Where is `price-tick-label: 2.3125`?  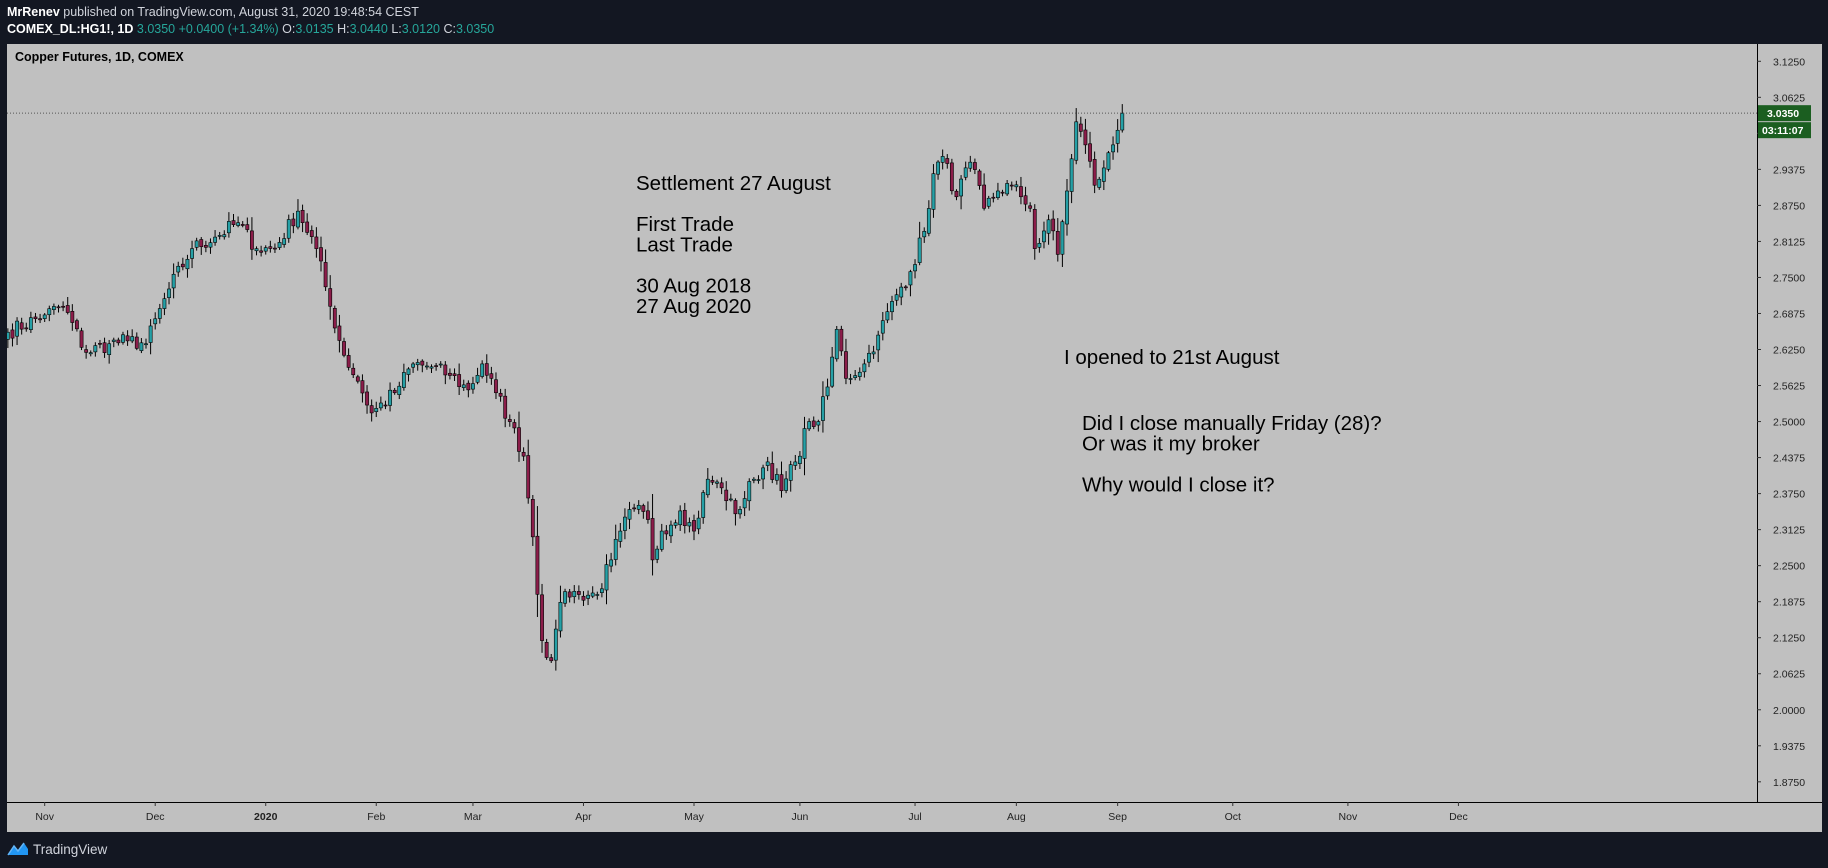 price-tick-label: 2.3125 is located at coordinates (1789, 531).